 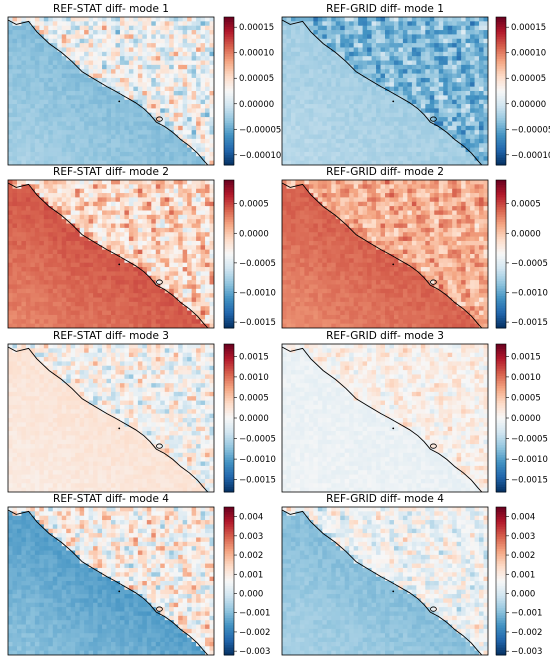 What do you see at coordinates (523, 537) in the screenshot?
I see `colorbar-tick-label: 0.003` at bounding box center [523, 537].